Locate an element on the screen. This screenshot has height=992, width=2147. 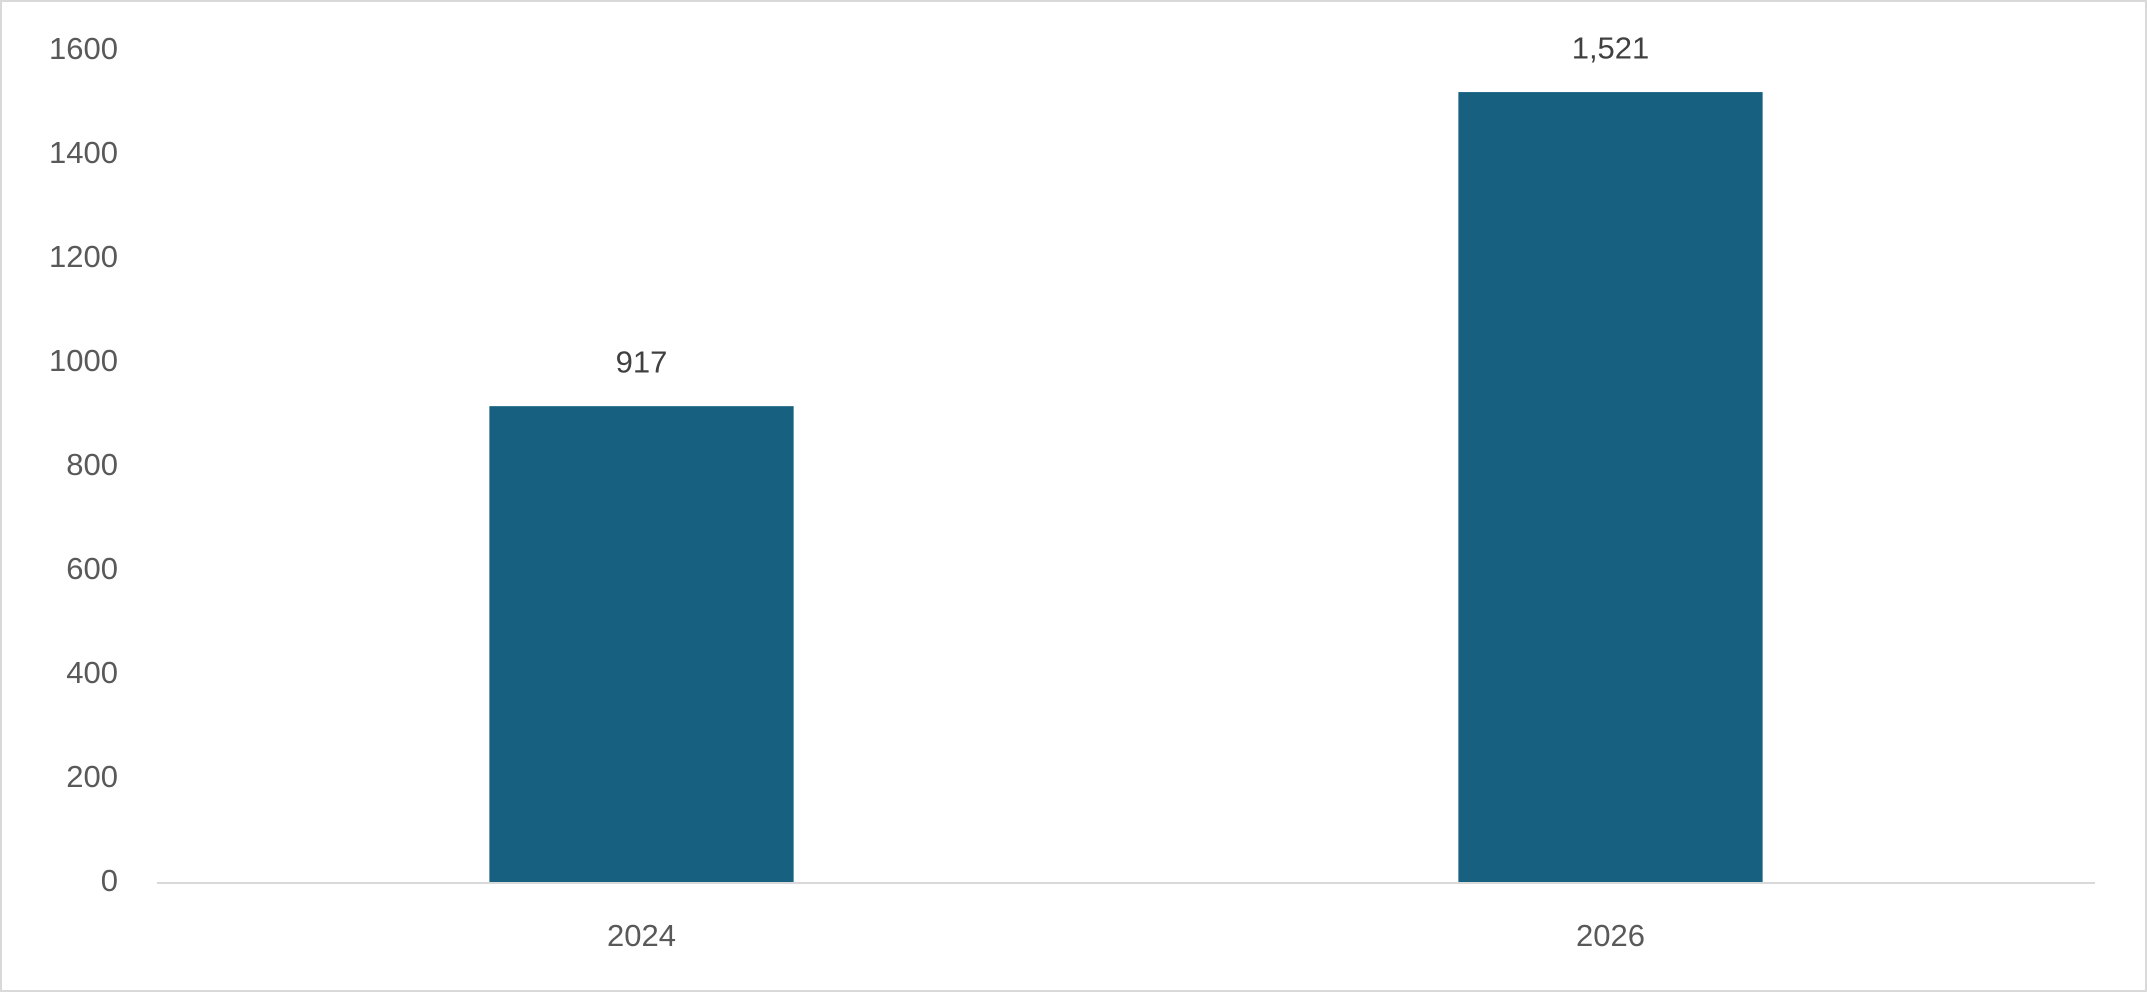
y-tick-label: 1200 is located at coordinates (83, 256).